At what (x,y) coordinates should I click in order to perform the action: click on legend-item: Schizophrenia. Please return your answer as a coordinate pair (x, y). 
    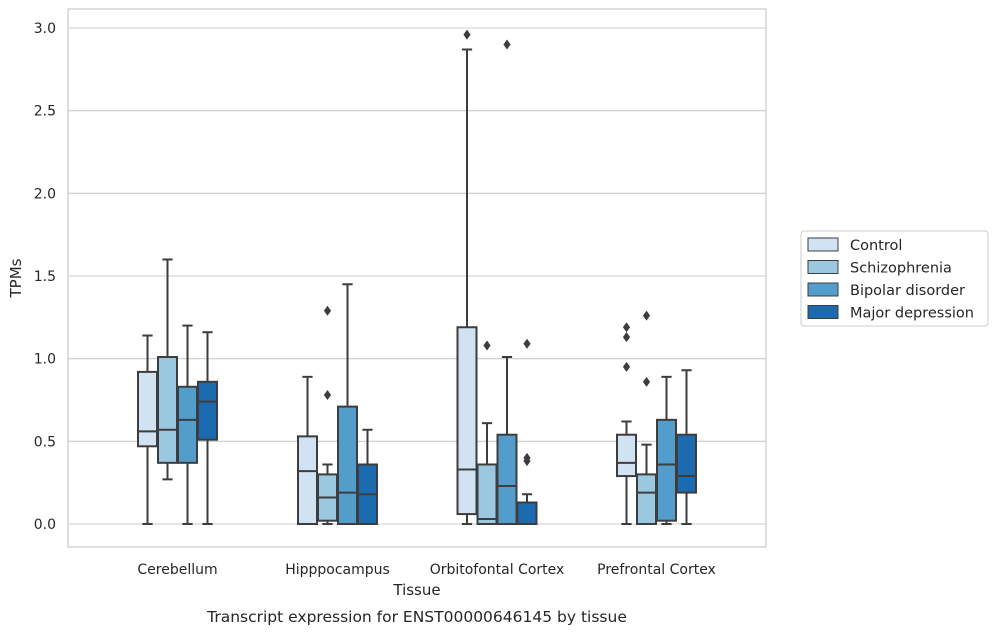
    Looking at the image, I should click on (879, 268).